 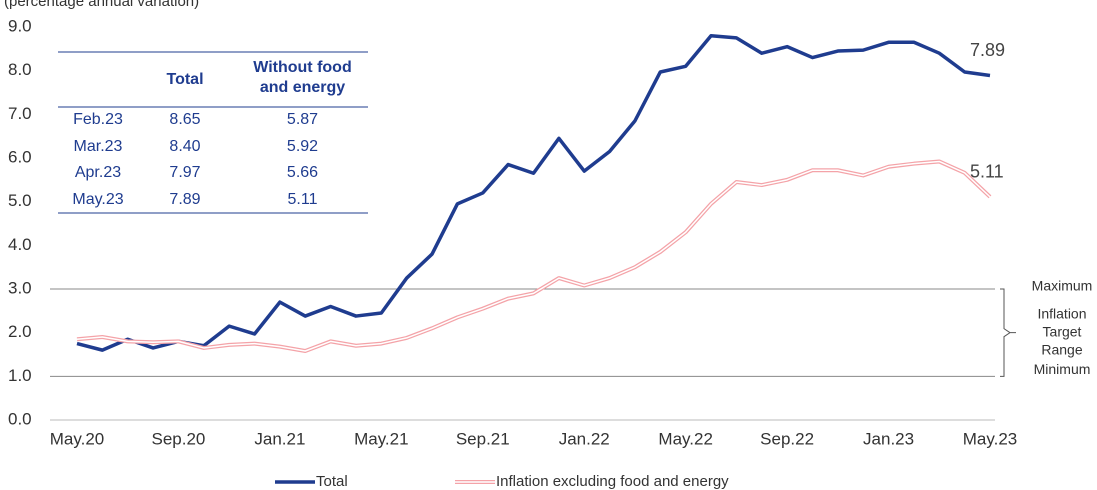 What do you see at coordinates (1061, 349) in the screenshot?
I see `range-label: Range` at bounding box center [1061, 349].